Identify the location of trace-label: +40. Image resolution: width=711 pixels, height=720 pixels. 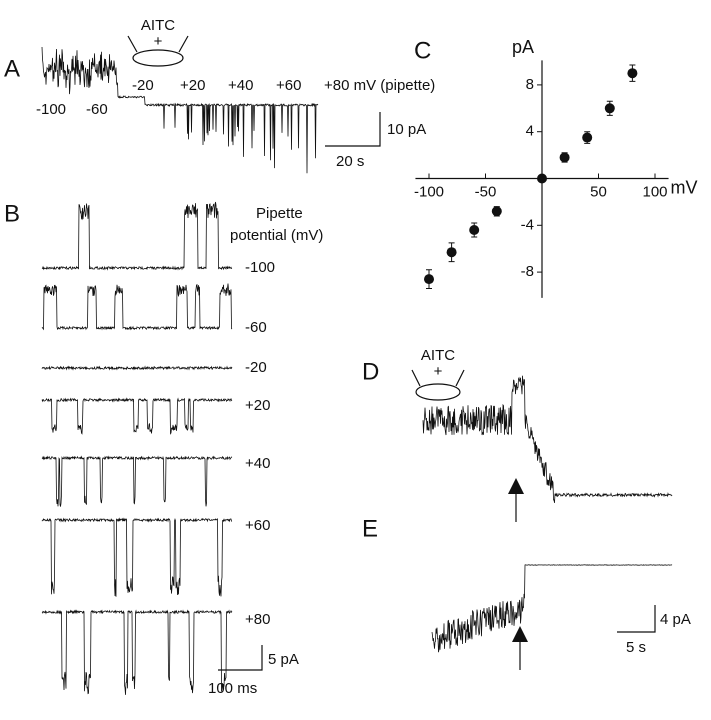
(257, 463).